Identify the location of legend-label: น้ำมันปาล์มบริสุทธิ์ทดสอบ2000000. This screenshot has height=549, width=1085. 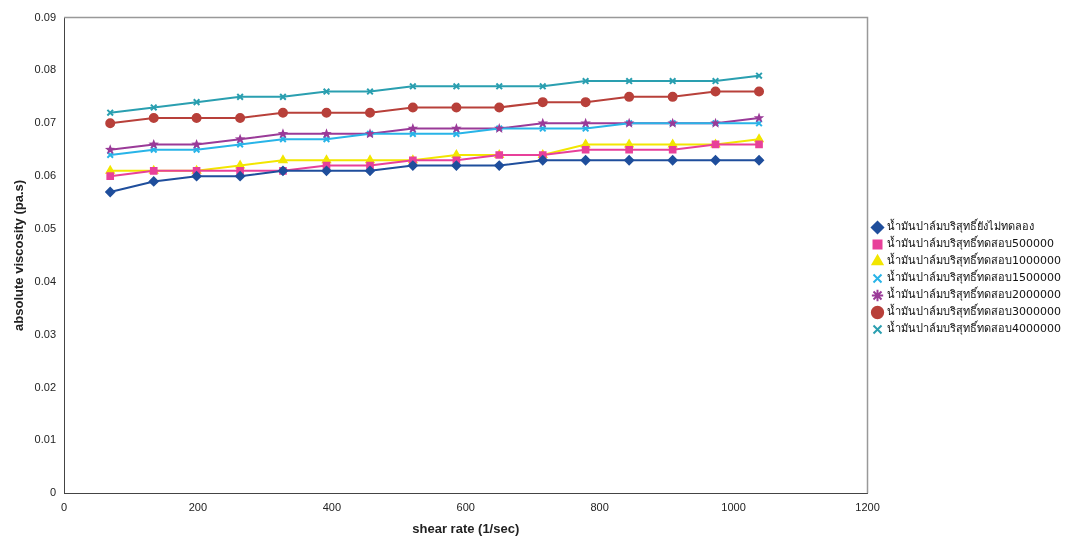
(974, 294).